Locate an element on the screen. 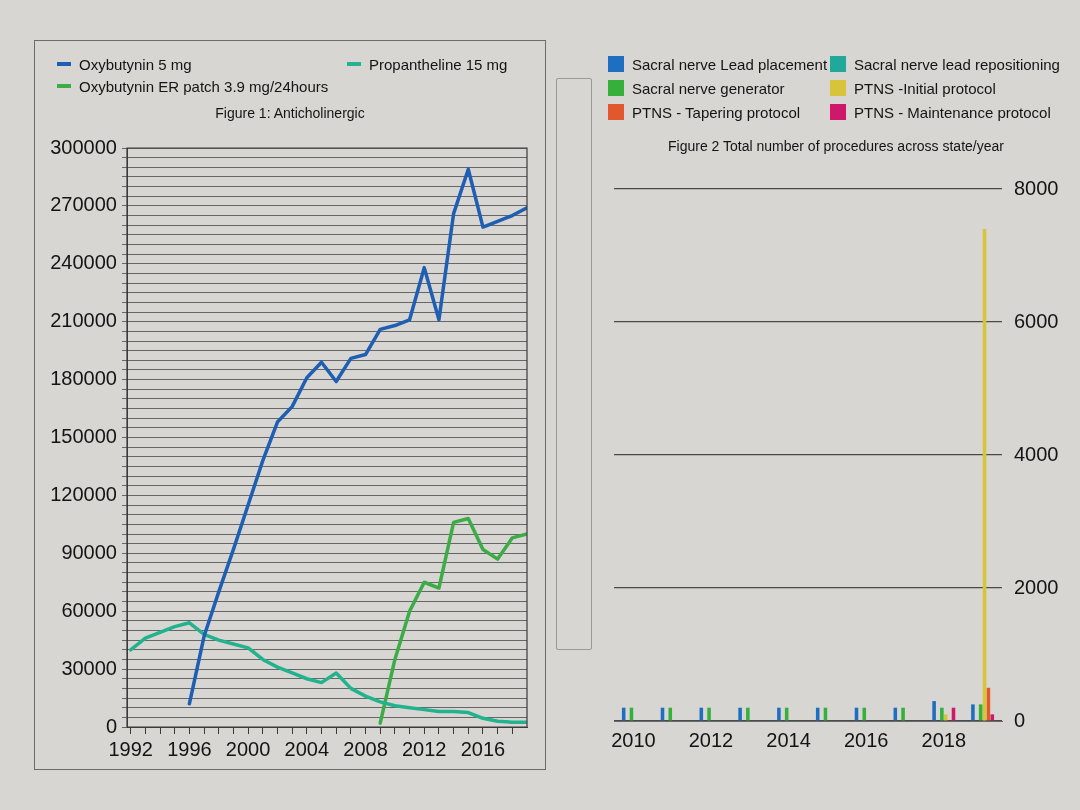 The width and height of the screenshot is (1080, 810). legend-label: Oxybutynin 5 mg is located at coordinates (135, 64).